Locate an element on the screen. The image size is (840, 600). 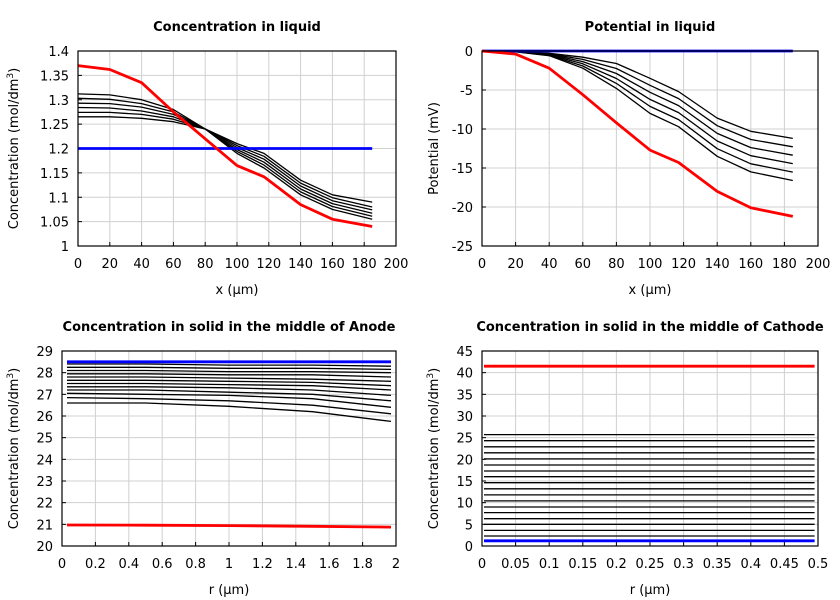
x-tick-label: 1.4 is located at coordinates (295, 564).